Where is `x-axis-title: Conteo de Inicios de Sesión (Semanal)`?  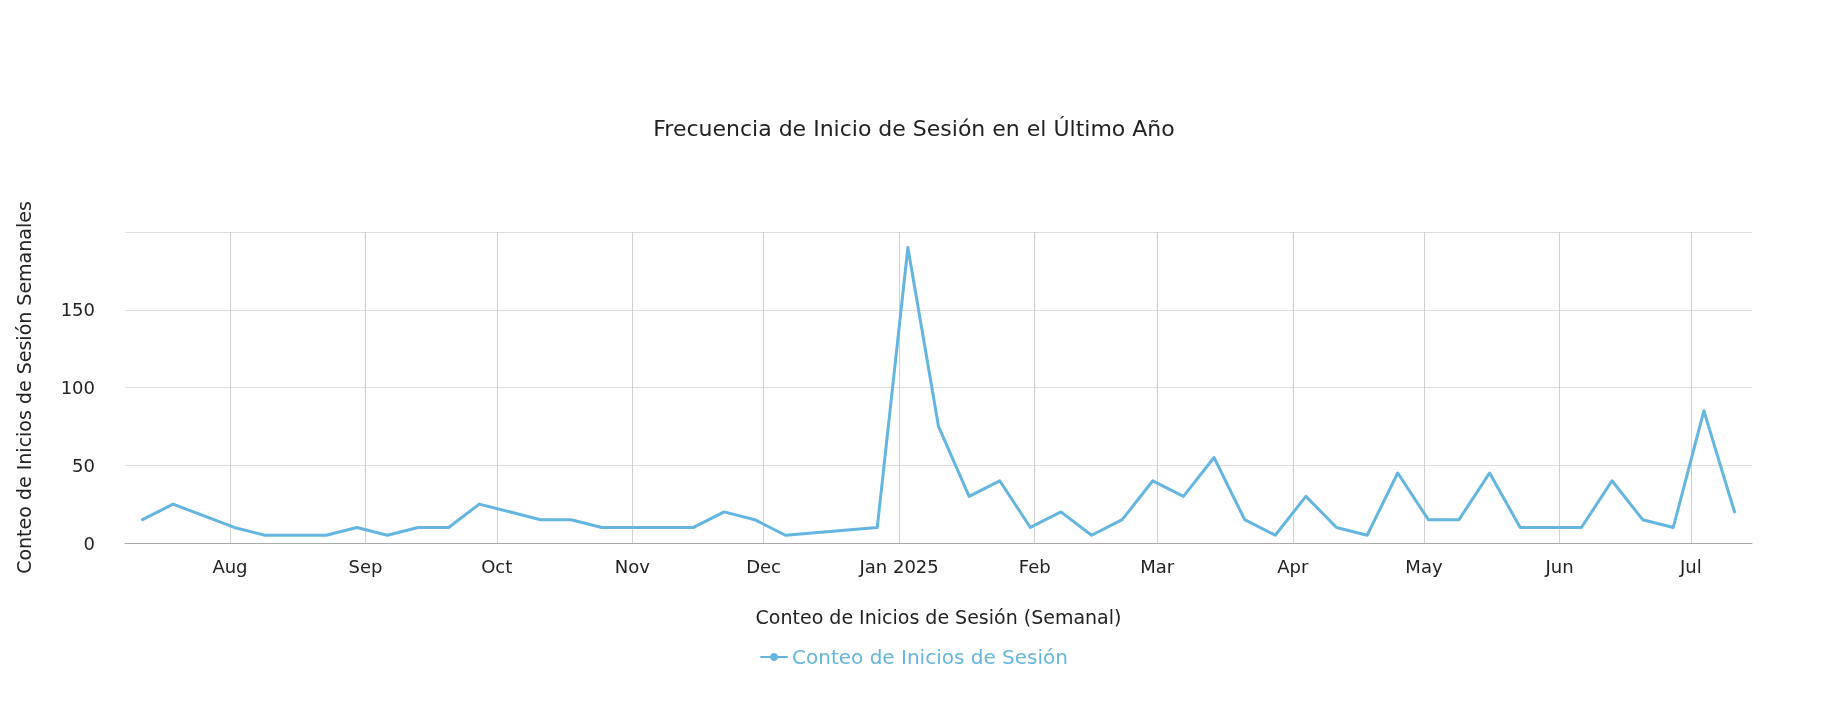 x-axis-title: Conteo de Inicios de Sesión (Semanal) is located at coordinates (938, 616).